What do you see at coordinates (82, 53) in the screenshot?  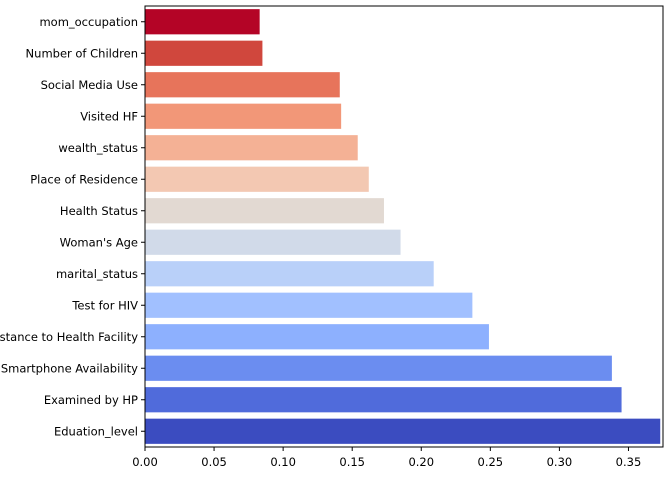 I see `y-tick-label-1: Number of Children` at bounding box center [82, 53].